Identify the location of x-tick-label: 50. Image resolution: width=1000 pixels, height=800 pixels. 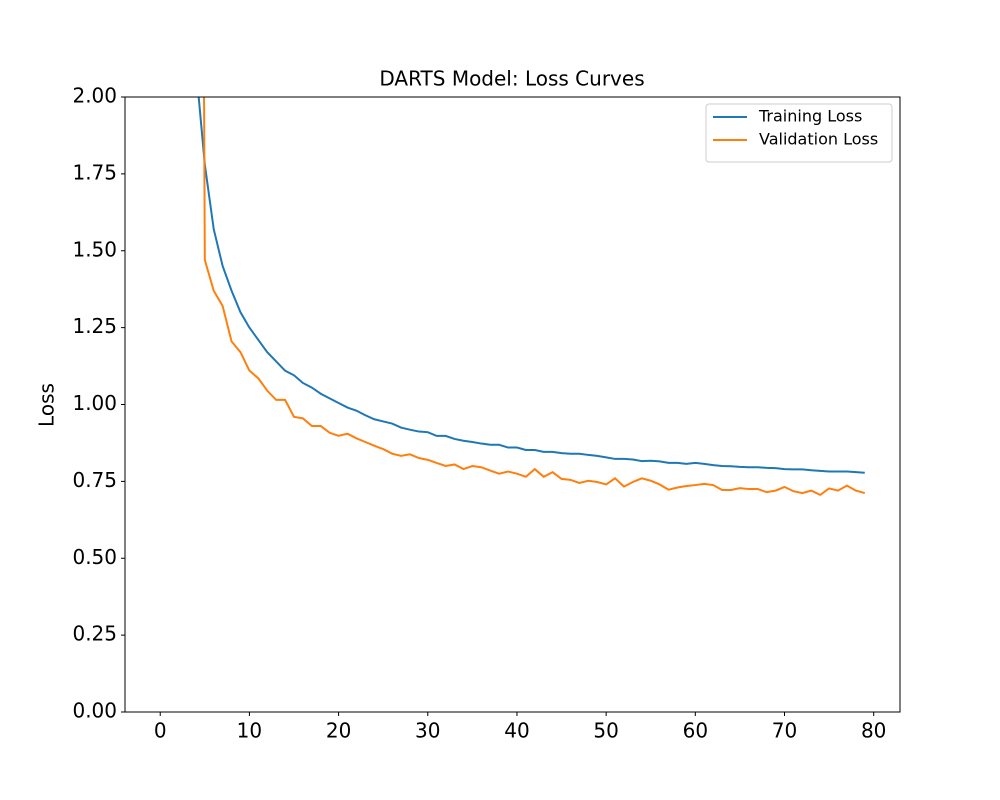
(605, 731).